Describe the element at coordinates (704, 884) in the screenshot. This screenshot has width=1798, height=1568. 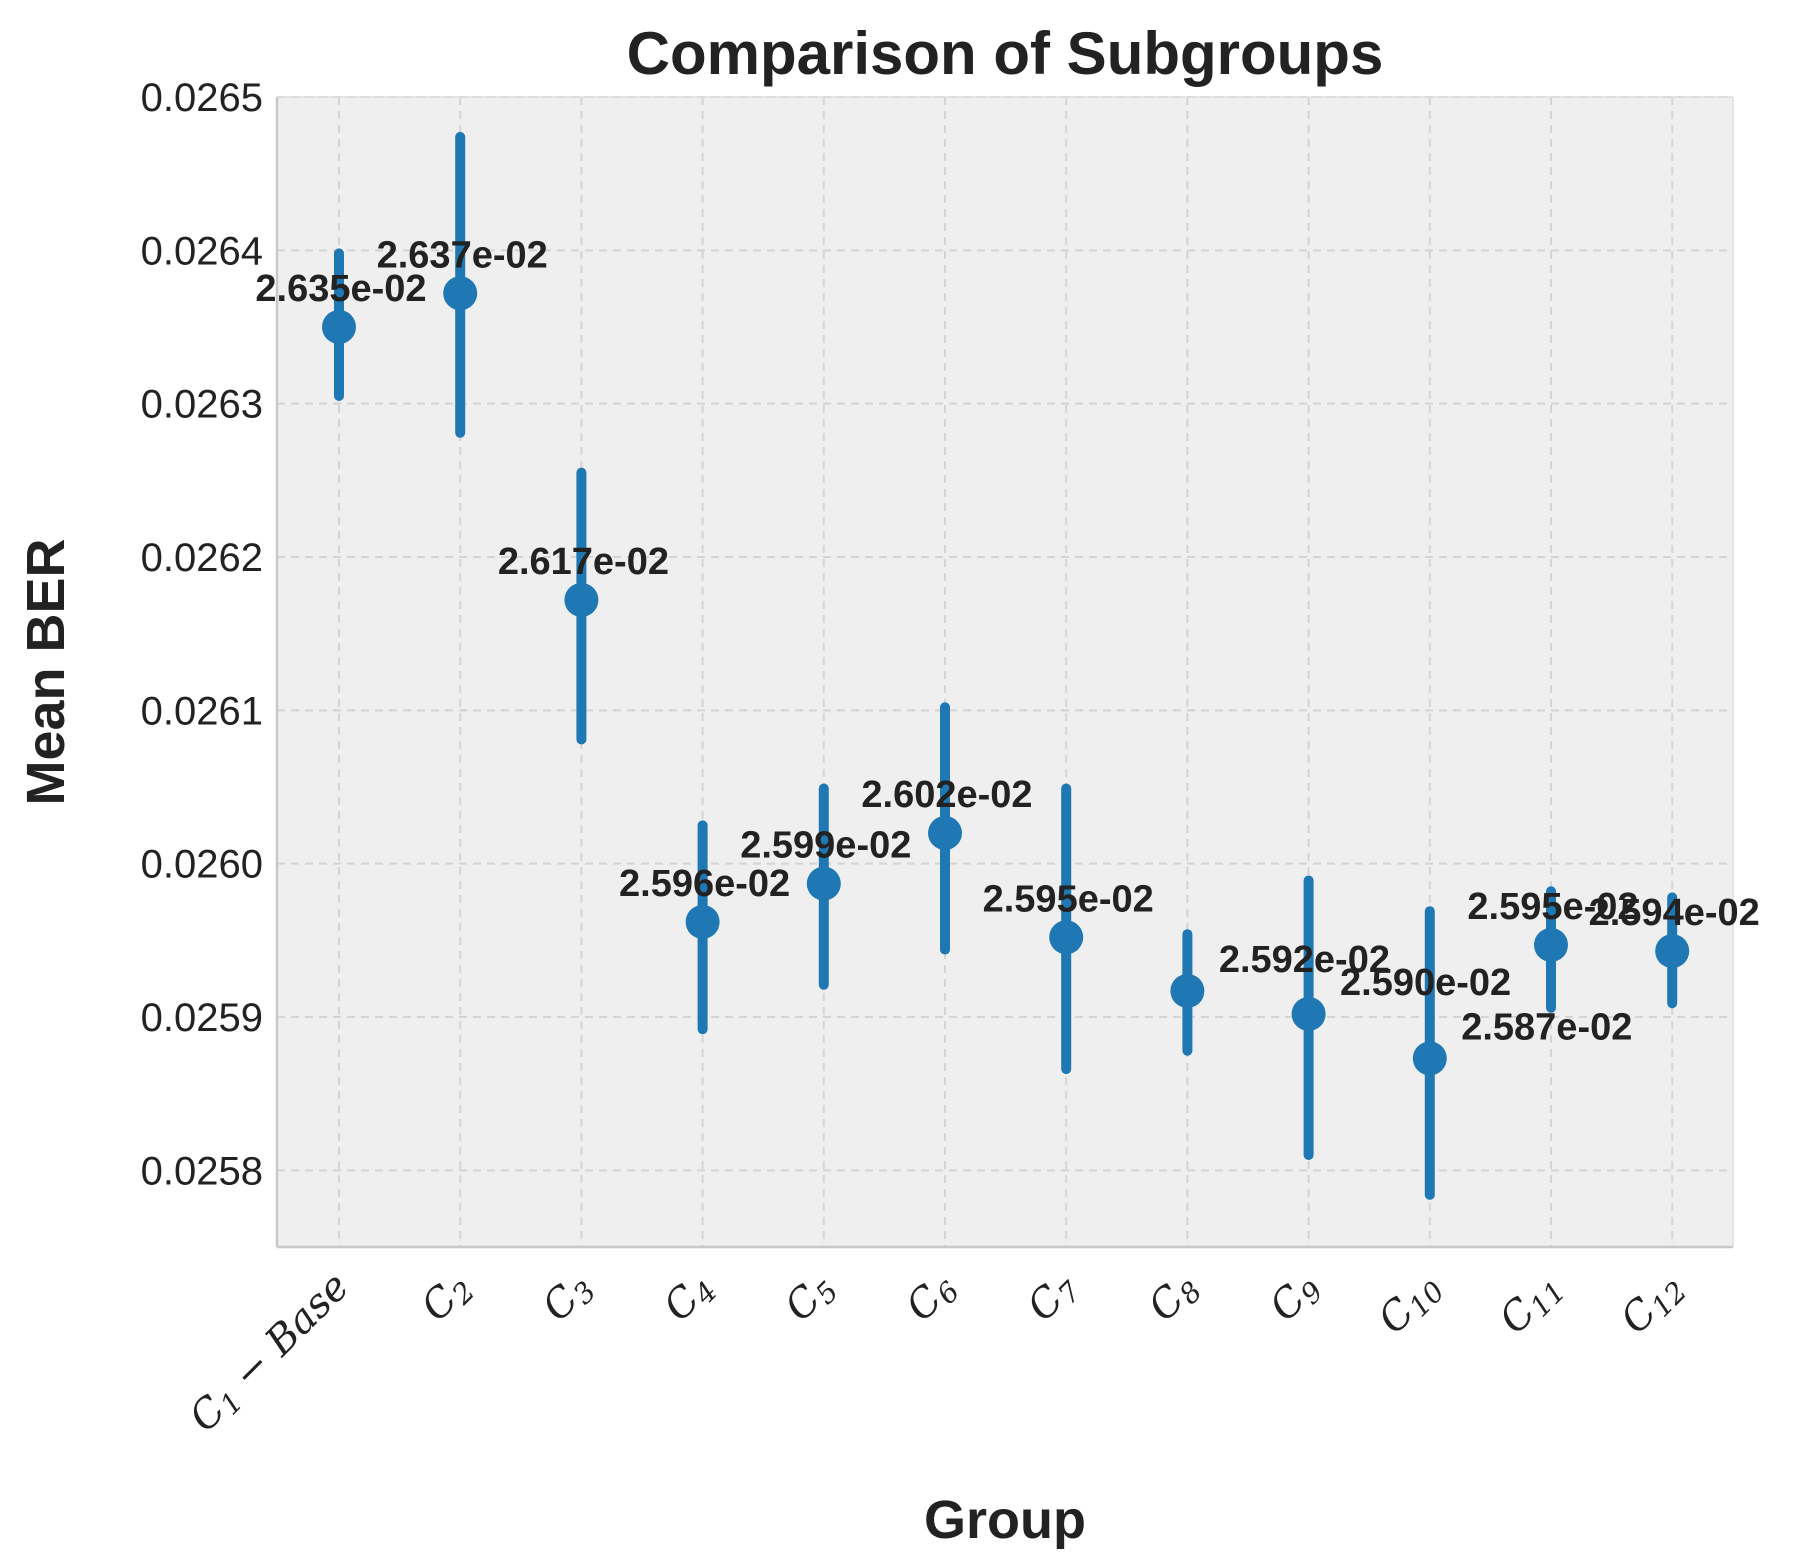
I see `data-label: 2.596e-02` at that location.